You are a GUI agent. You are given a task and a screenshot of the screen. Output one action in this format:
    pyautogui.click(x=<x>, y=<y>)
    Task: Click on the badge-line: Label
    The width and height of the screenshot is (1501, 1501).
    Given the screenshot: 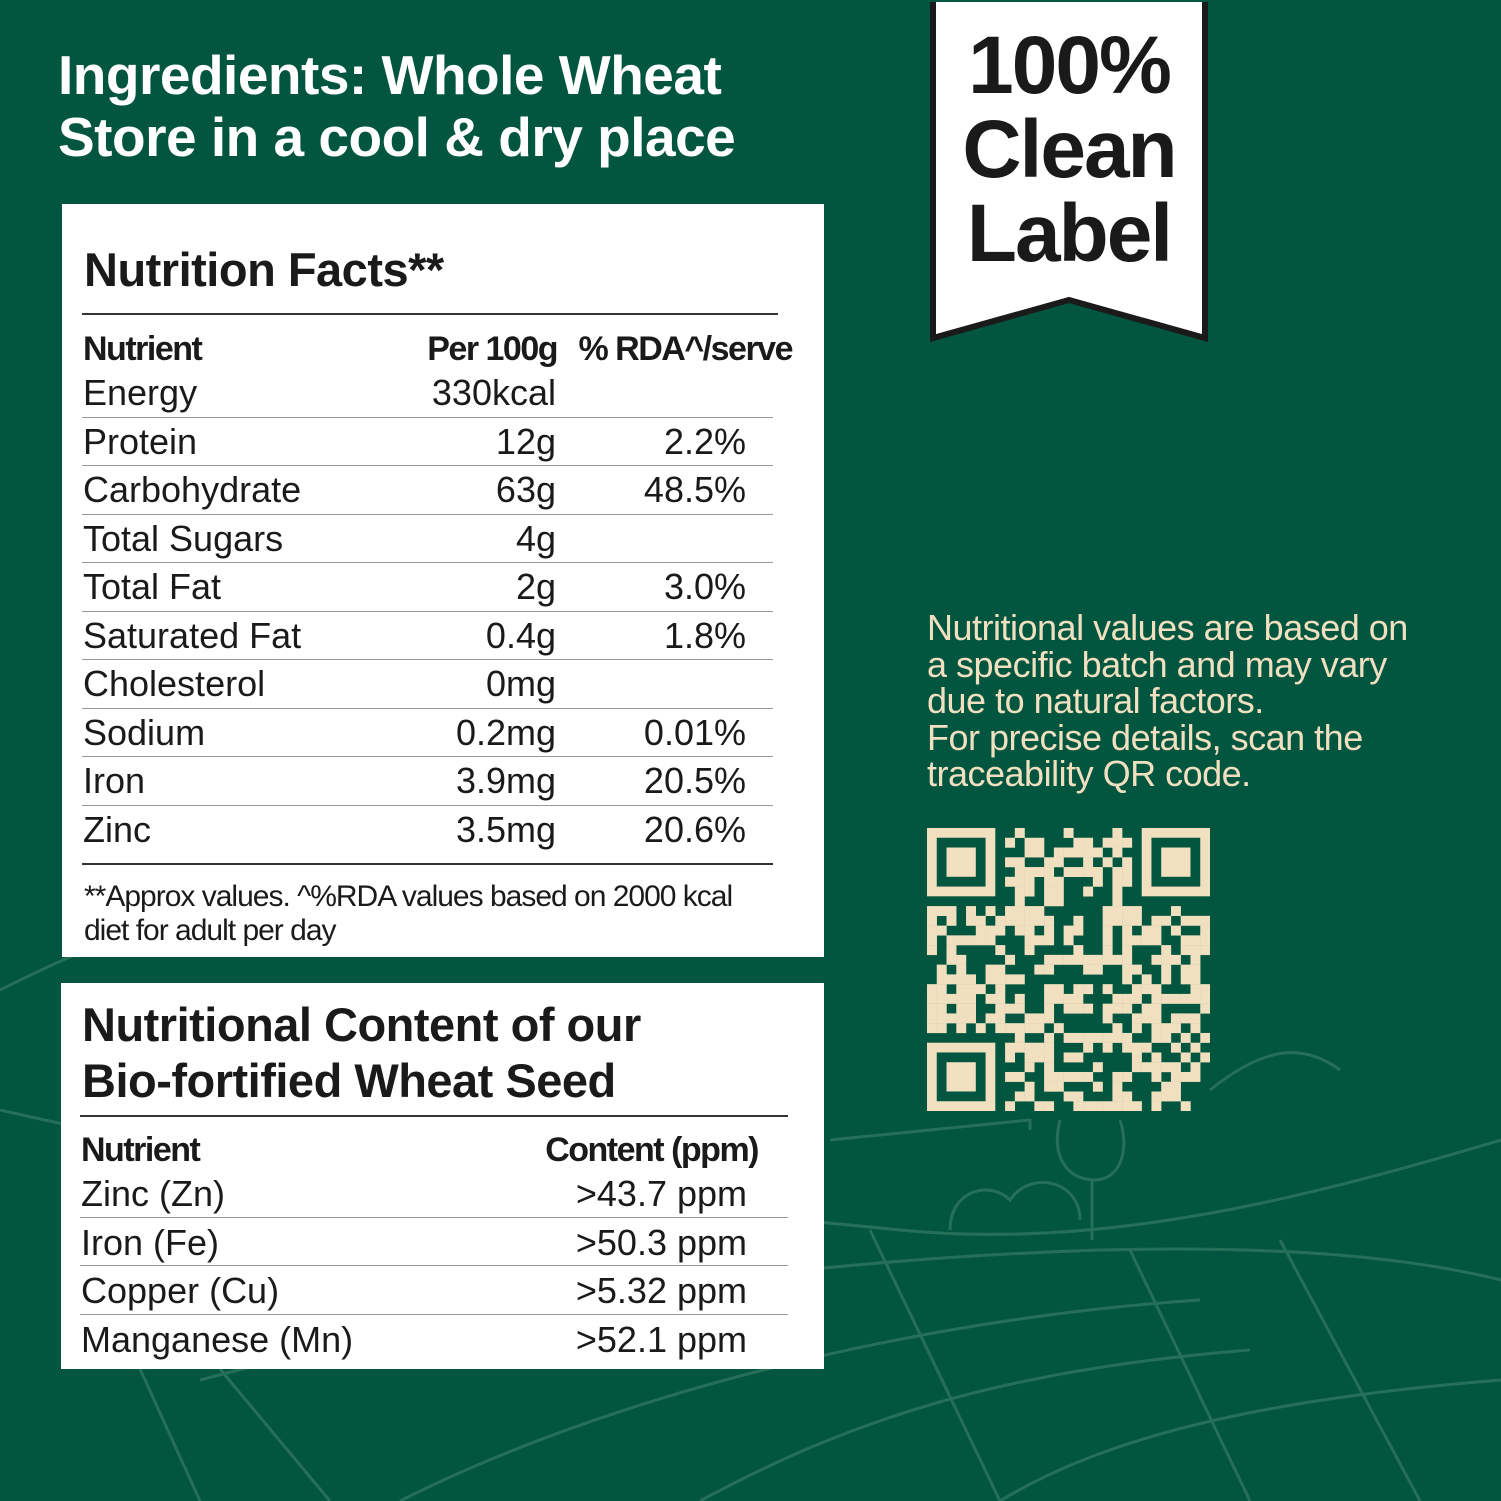 What is the action you would take?
    pyautogui.click(x=1069, y=233)
    